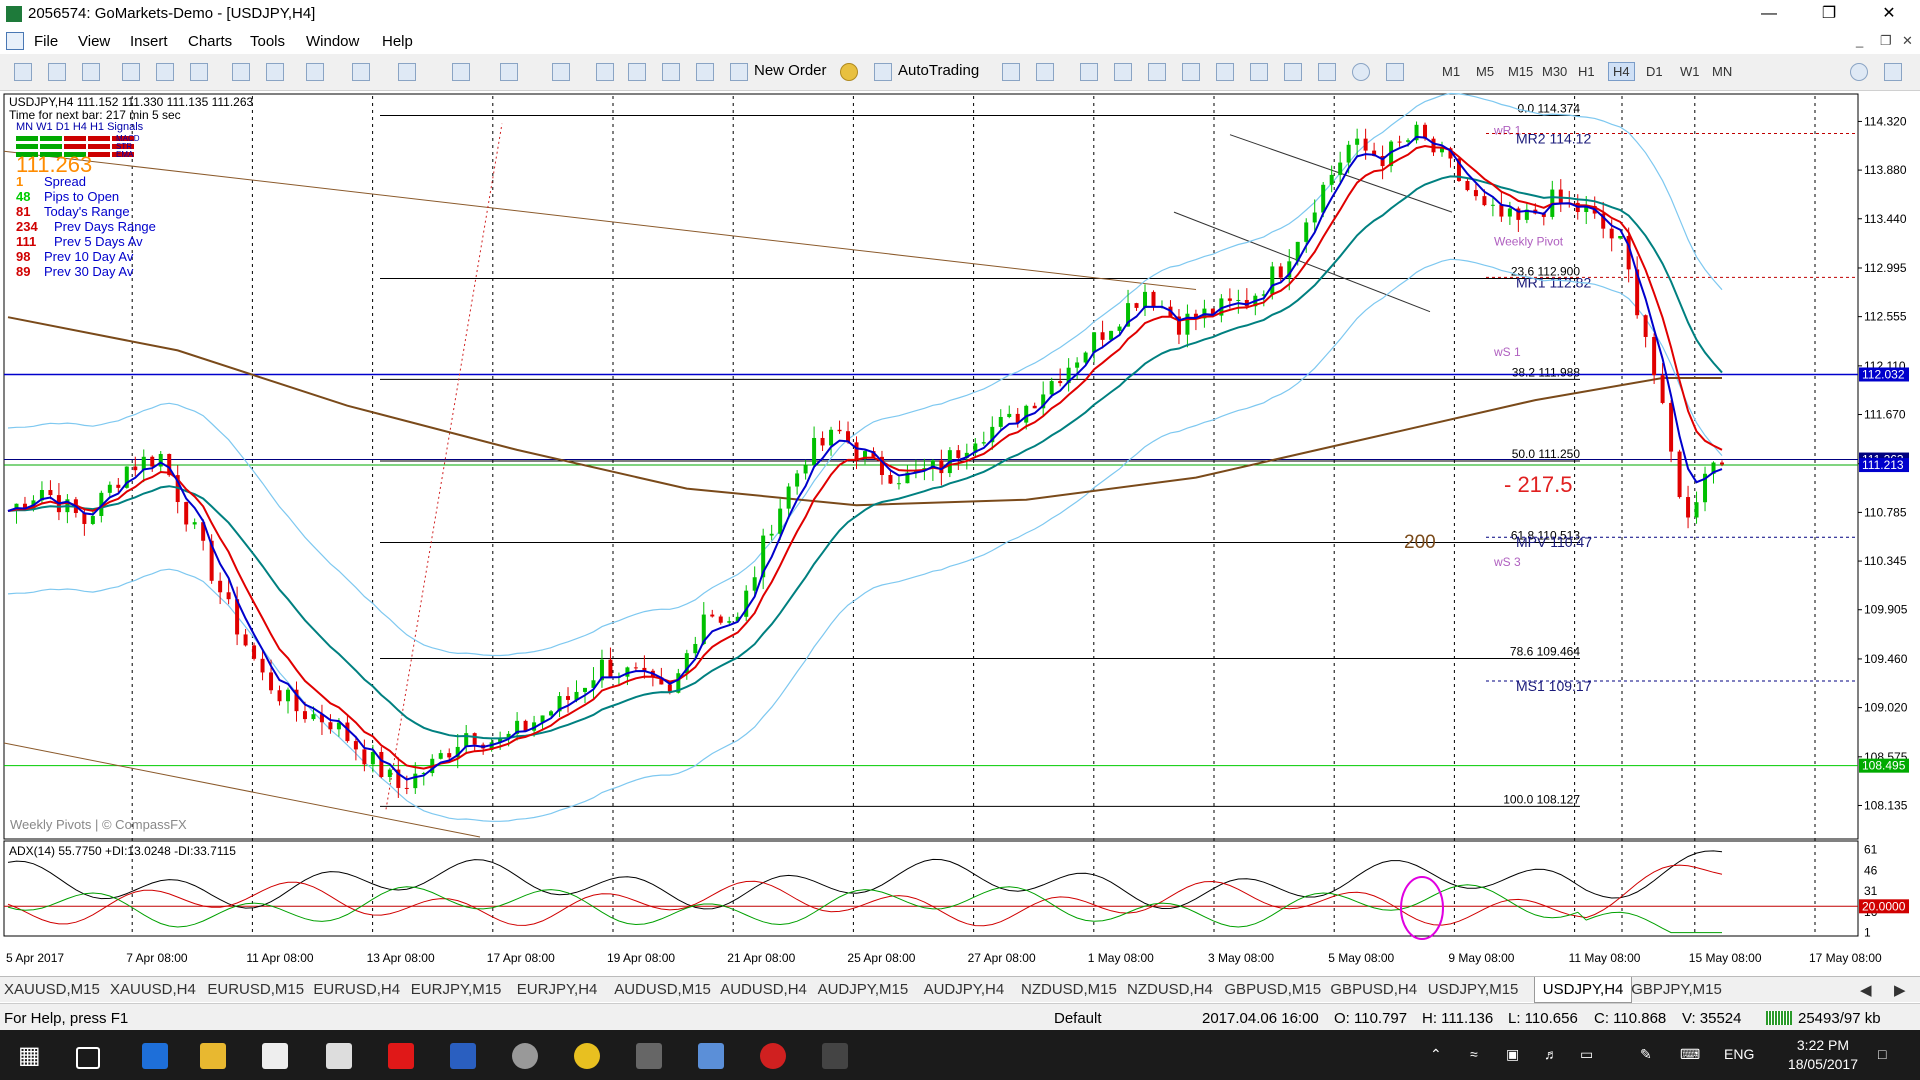 The width and height of the screenshot is (1920, 1080). I want to click on tf-m30: M30, so click(1555, 71).